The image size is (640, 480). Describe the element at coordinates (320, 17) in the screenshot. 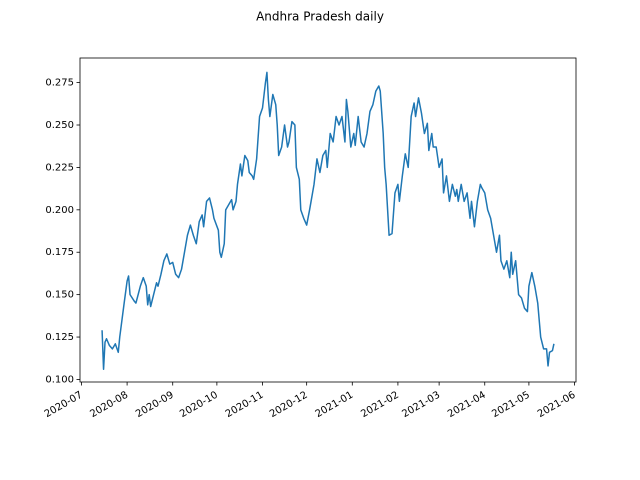

I see `chart-title: Andhra Pradesh daily` at that location.